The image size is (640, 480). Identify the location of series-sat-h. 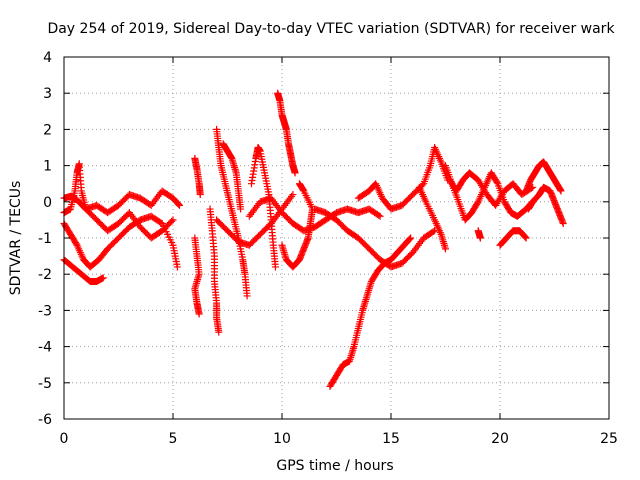
(232, 212).